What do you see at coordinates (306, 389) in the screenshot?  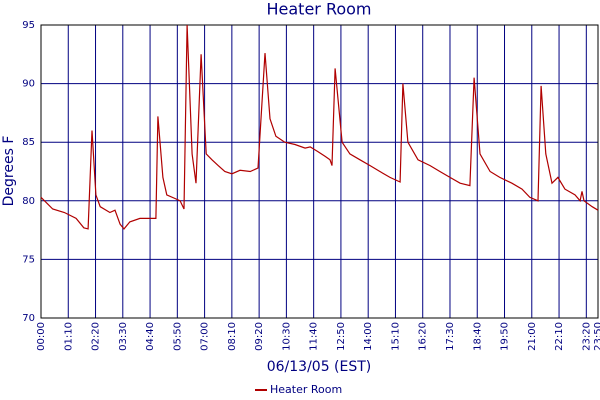 I see `legend-label: Heater Room` at bounding box center [306, 389].